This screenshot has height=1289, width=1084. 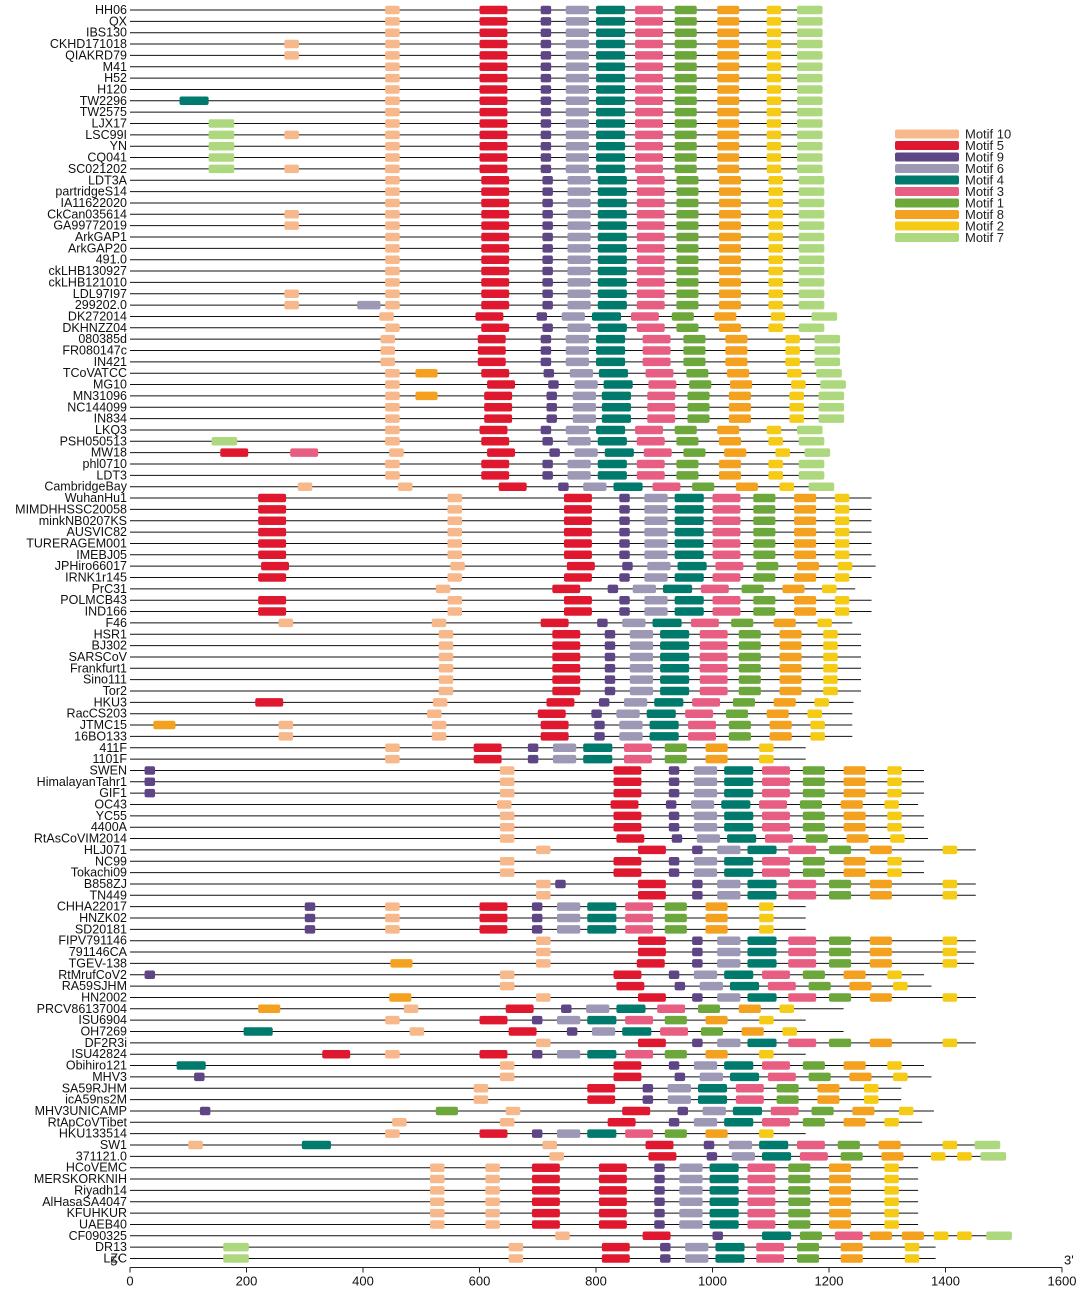 I want to click on sequence-label: LDT3, so click(x=111, y=475).